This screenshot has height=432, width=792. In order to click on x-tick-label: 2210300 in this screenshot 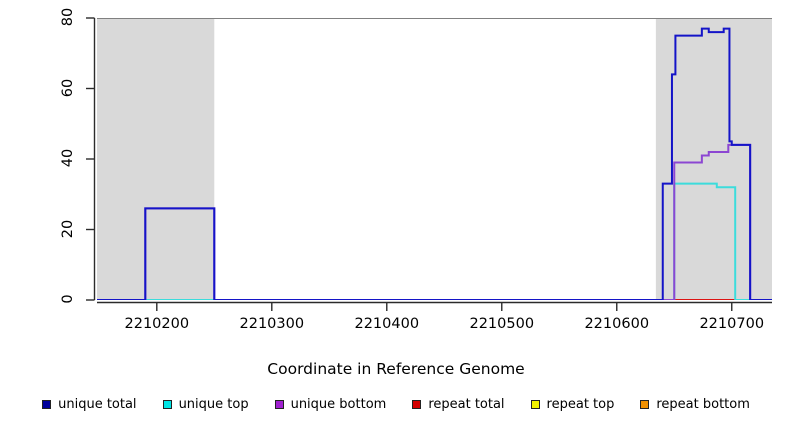, I will do `click(272, 324)`.